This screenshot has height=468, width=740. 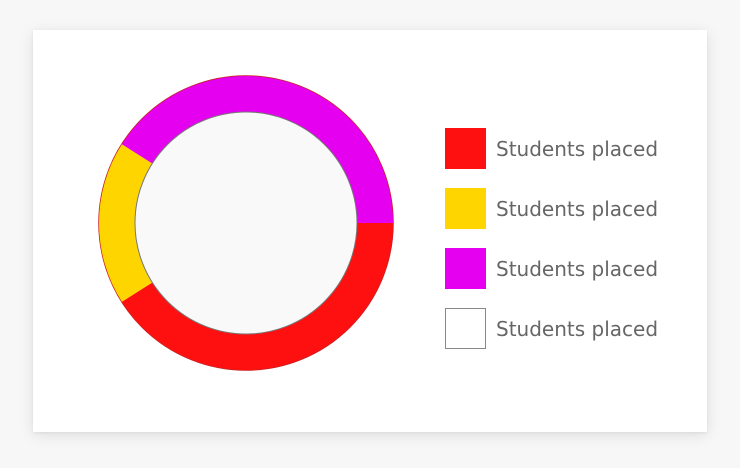 I want to click on donut-hole, so click(x=246, y=223).